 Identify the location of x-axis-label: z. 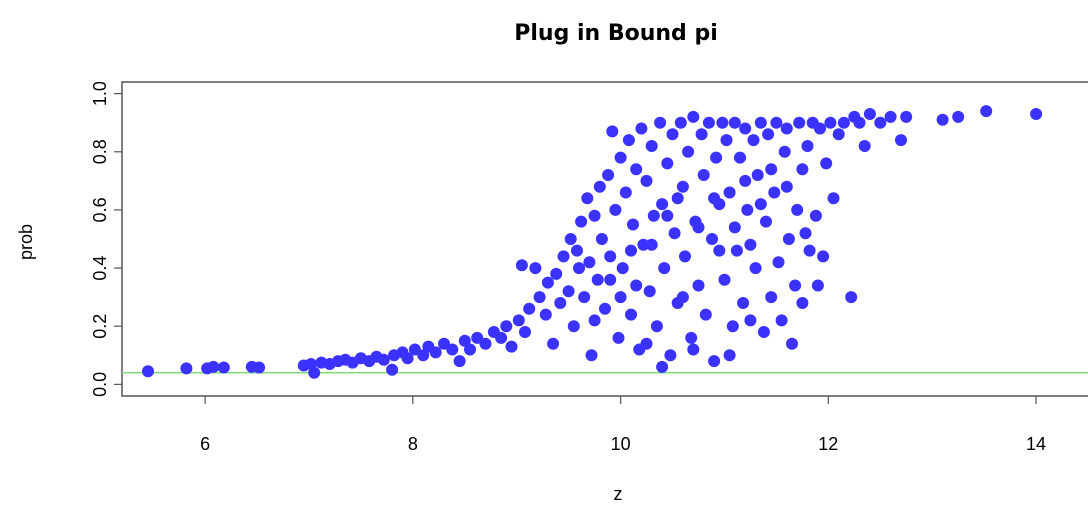
(618, 494).